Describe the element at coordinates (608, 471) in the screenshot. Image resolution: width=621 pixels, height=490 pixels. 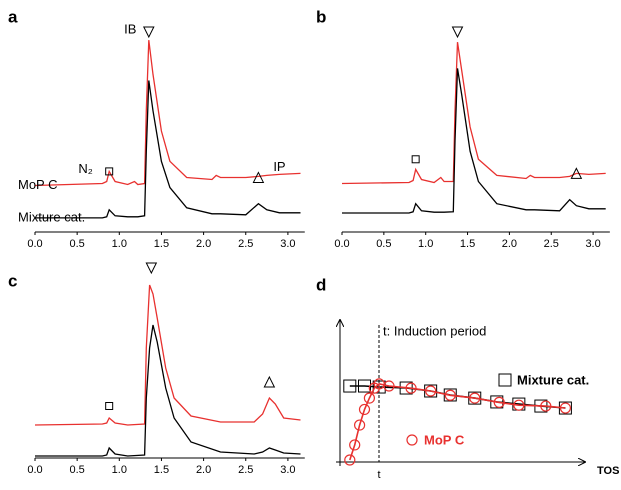
I see `x-axis-label: TOS` at that location.